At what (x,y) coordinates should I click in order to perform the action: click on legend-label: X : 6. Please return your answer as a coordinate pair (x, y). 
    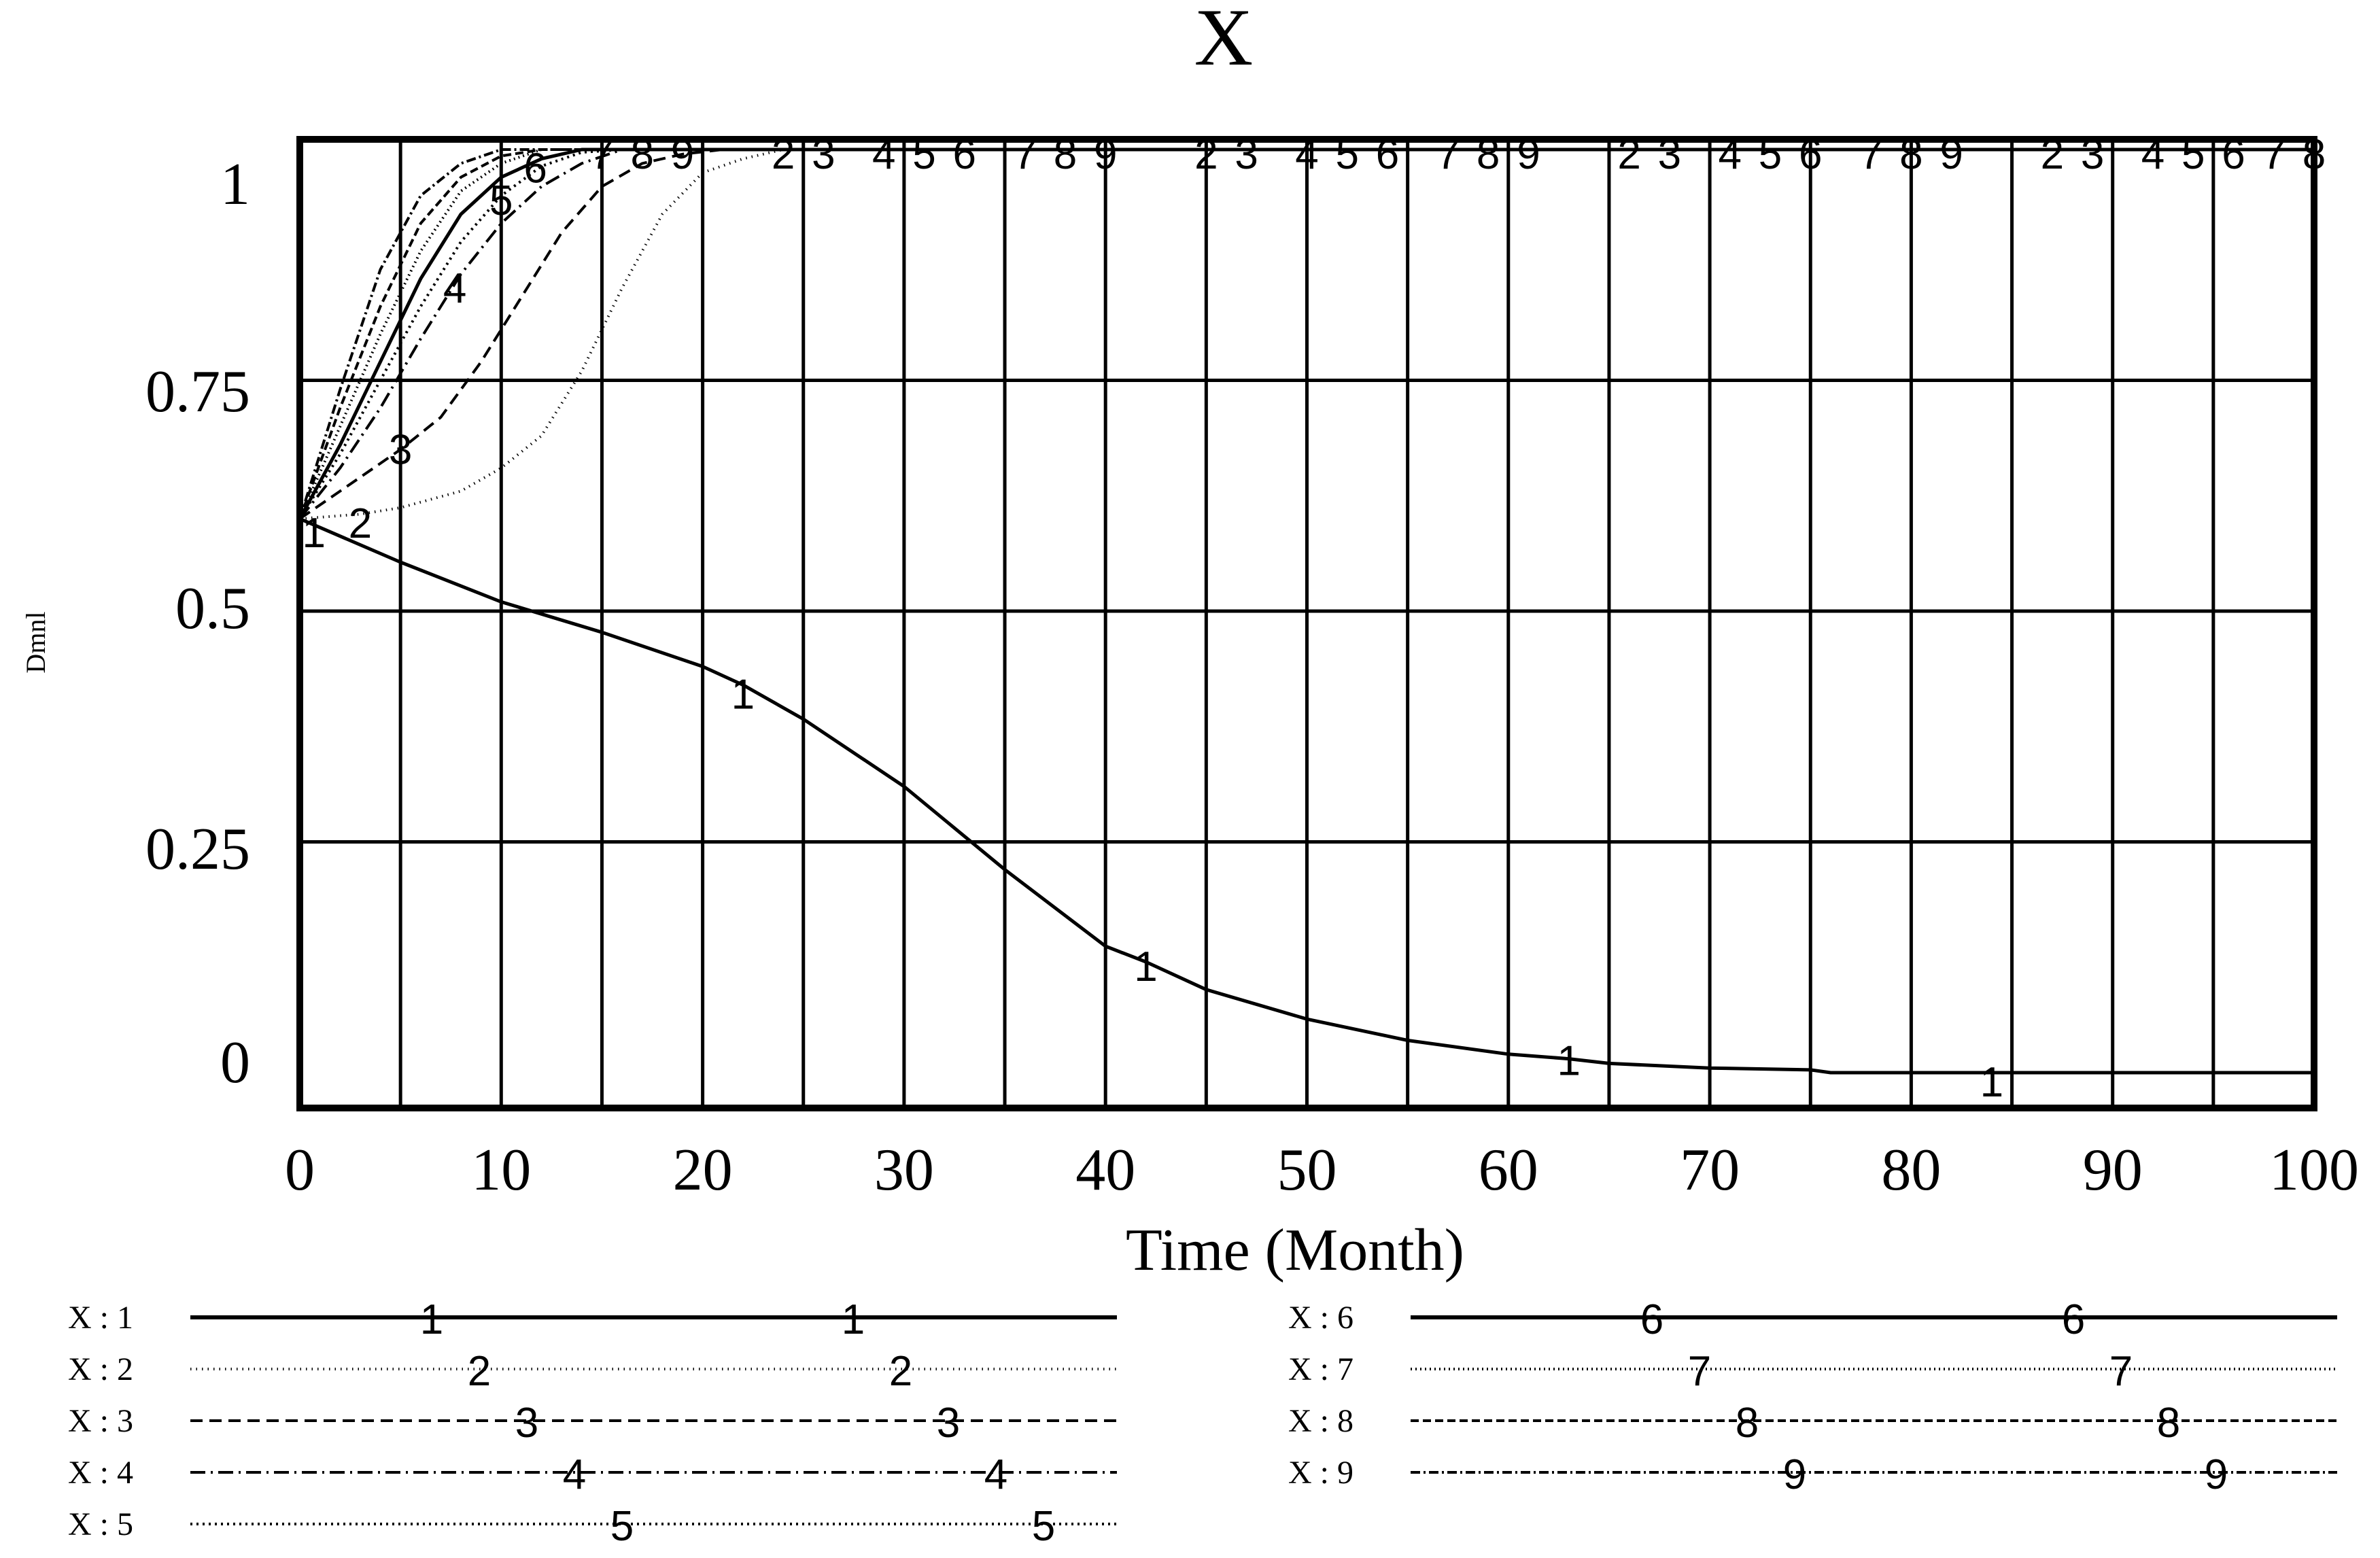
    Looking at the image, I should click on (1320, 1318).